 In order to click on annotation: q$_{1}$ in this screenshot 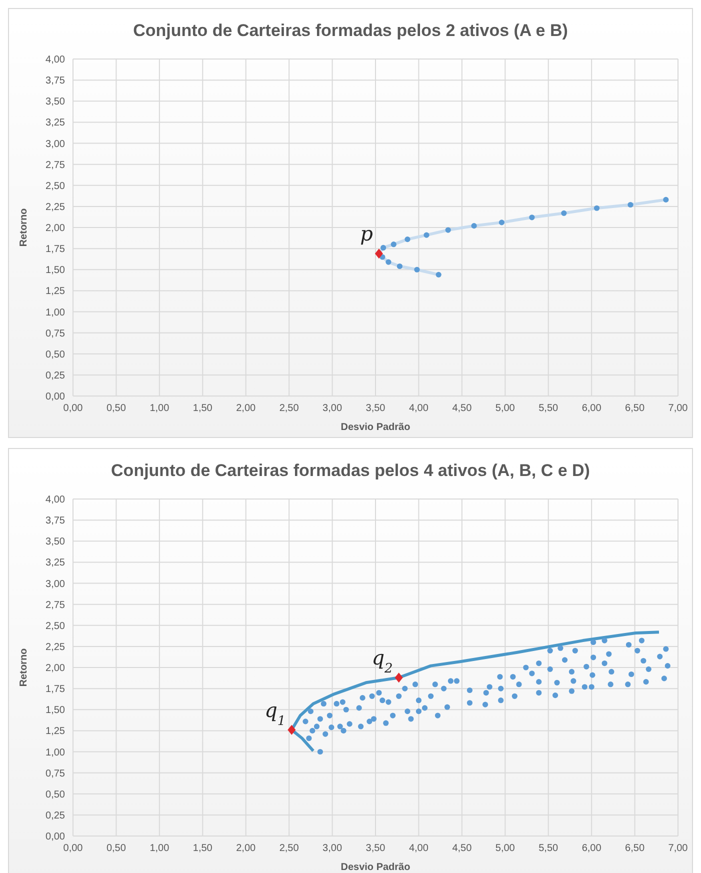, I will do `click(275, 713)`.